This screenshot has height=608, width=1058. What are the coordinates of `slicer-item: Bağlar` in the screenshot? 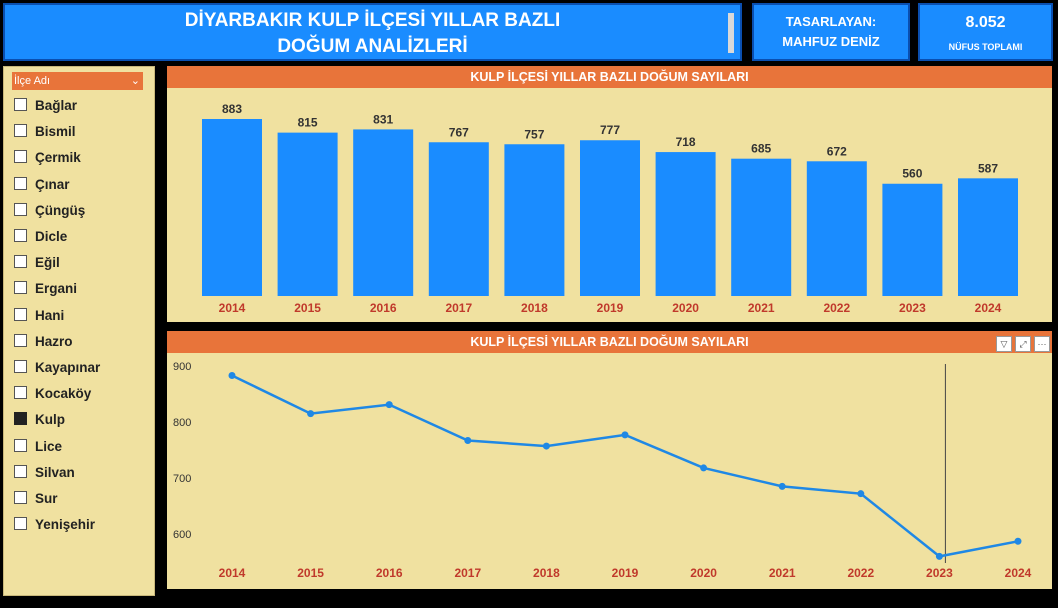 It's located at (45, 106).